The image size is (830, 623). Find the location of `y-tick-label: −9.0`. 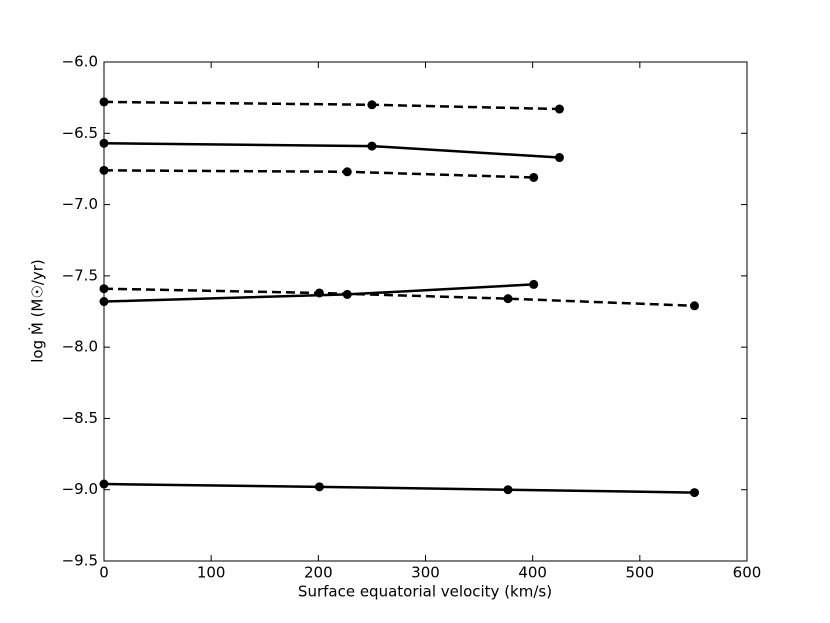

y-tick-label: −9.0 is located at coordinates (80, 489).